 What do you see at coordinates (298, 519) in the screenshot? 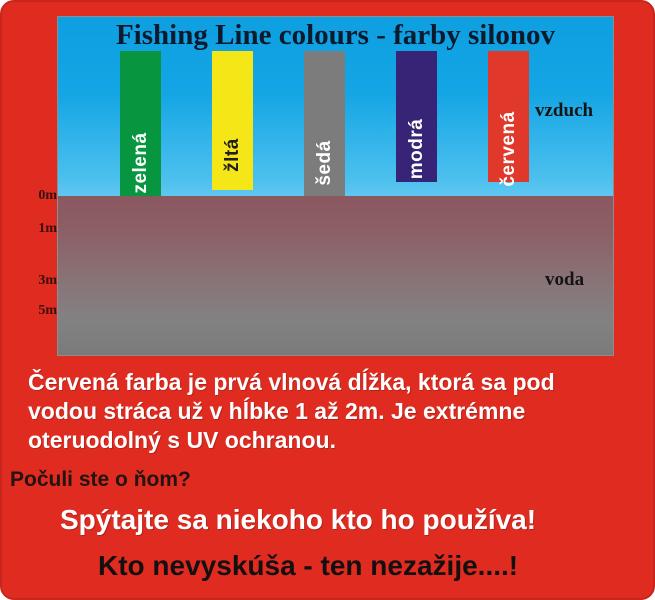
I see `call-to-action-text: Spýtajte sa niekoho kto ho používa!` at bounding box center [298, 519].